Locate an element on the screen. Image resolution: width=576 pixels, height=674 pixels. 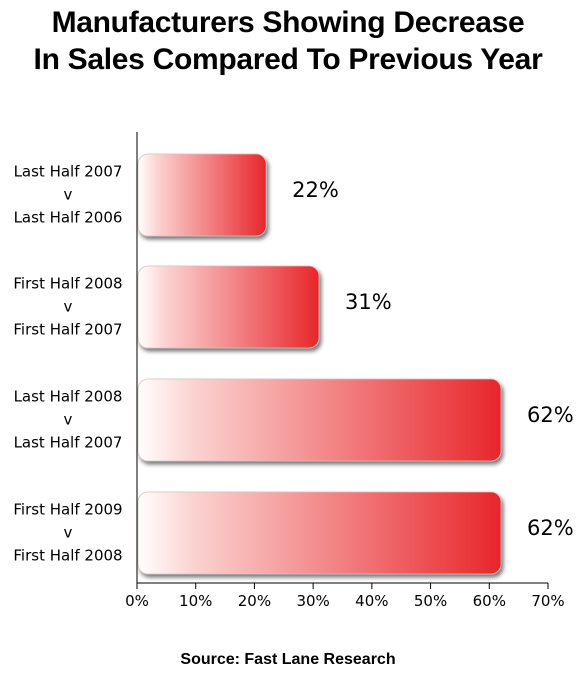
category-label-4-line-3: First Half 2008 is located at coordinates (67, 556).